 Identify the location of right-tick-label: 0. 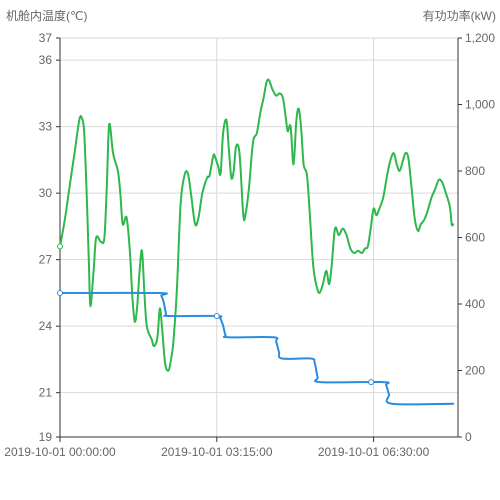
(468, 437).